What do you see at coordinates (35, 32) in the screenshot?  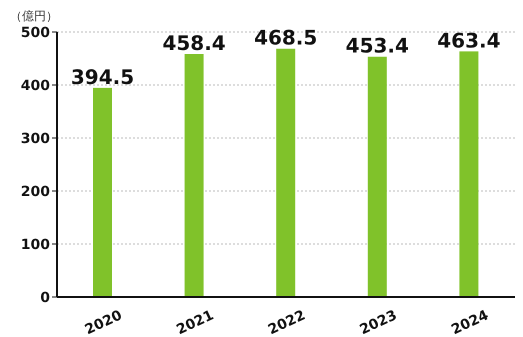 I see `y-tick-label: 500` at bounding box center [35, 32].